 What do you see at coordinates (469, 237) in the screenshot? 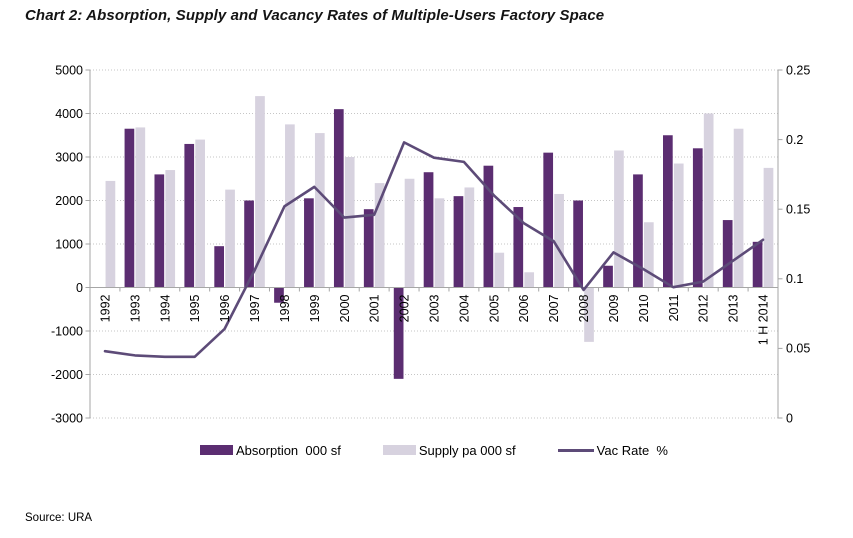
I see `bar-supply-2004` at bounding box center [469, 237].